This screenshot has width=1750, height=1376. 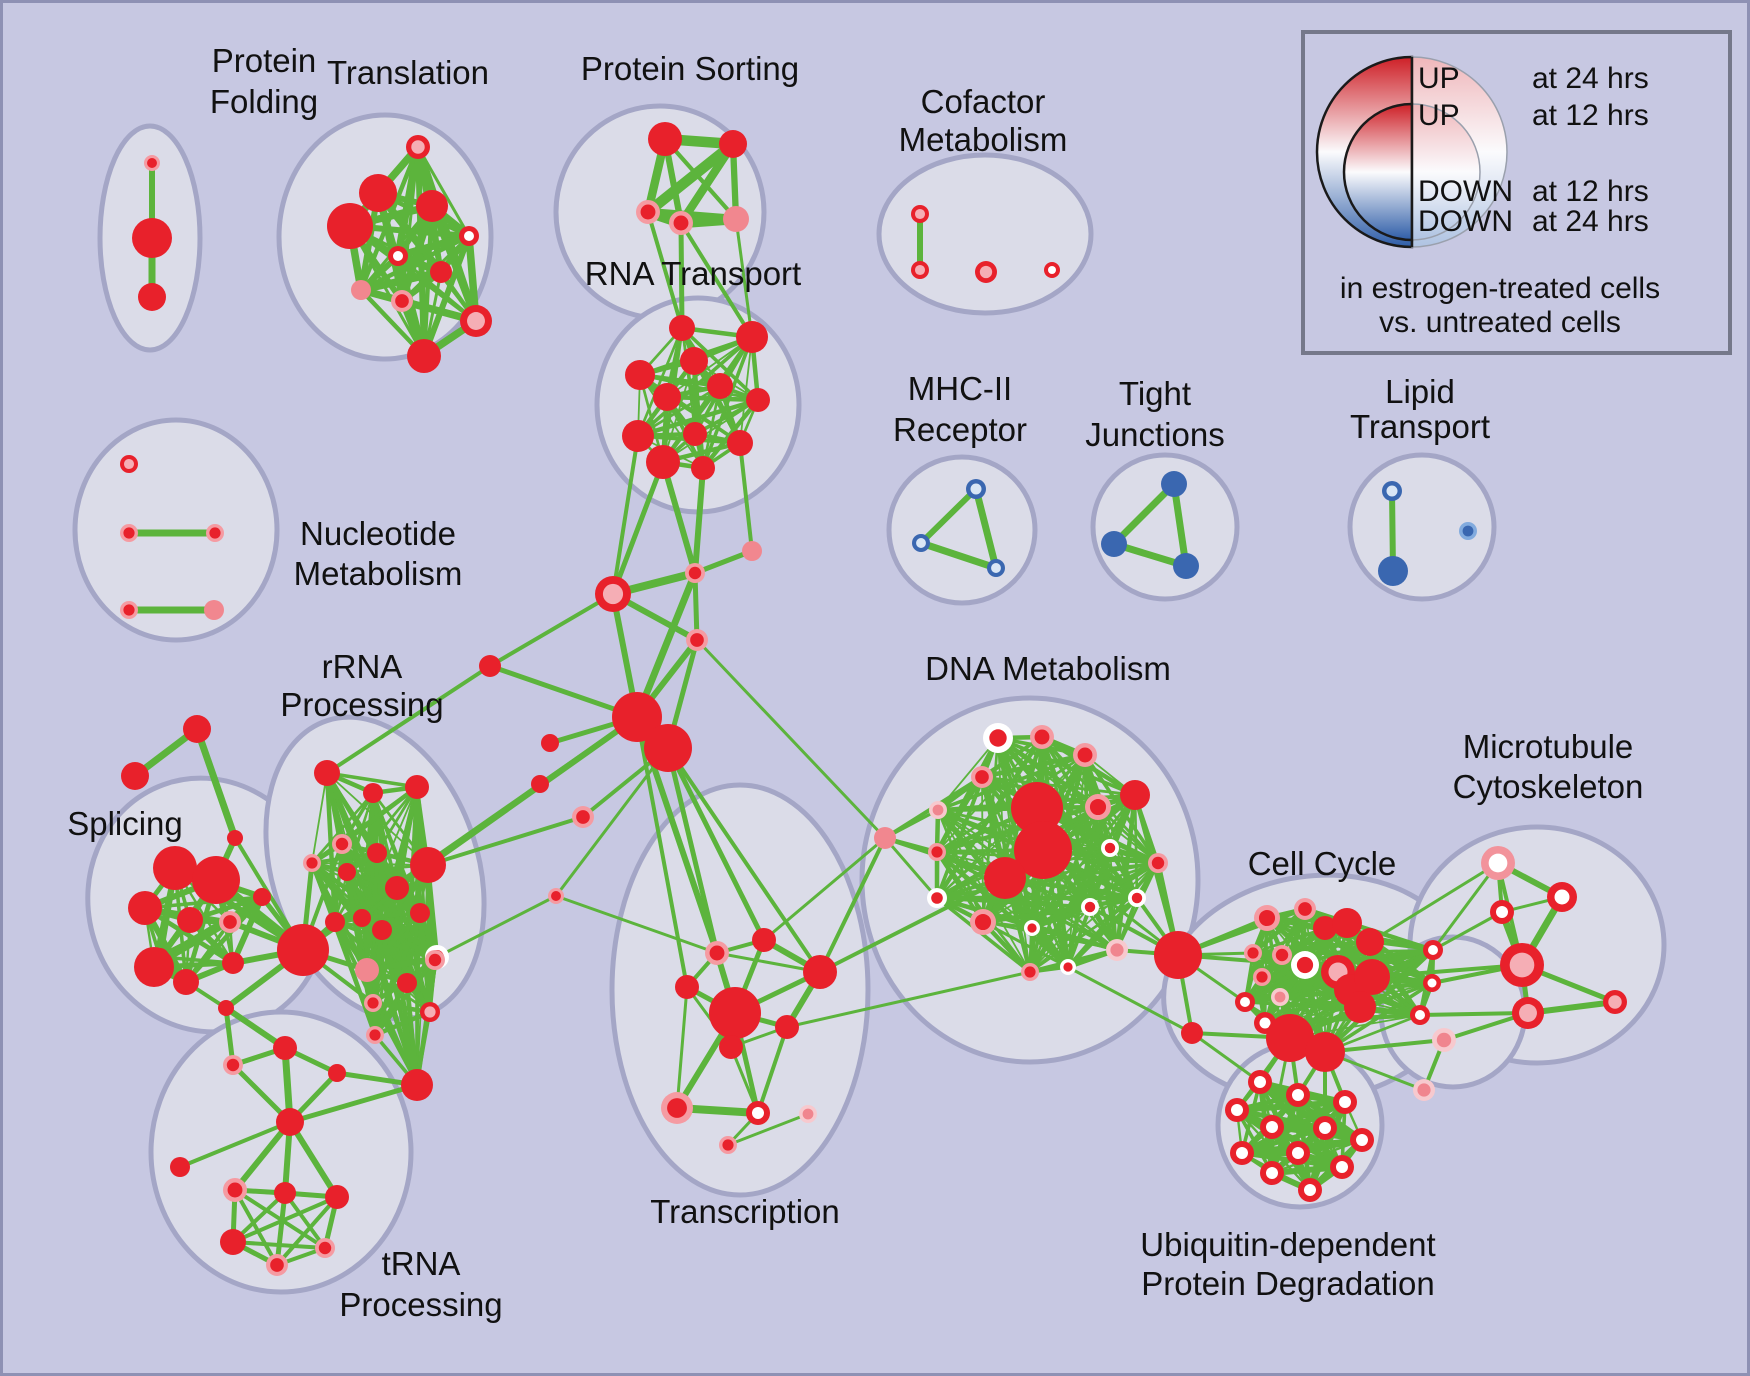 I want to click on label-cofactor: Cofactor, so click(x=983, y=101).